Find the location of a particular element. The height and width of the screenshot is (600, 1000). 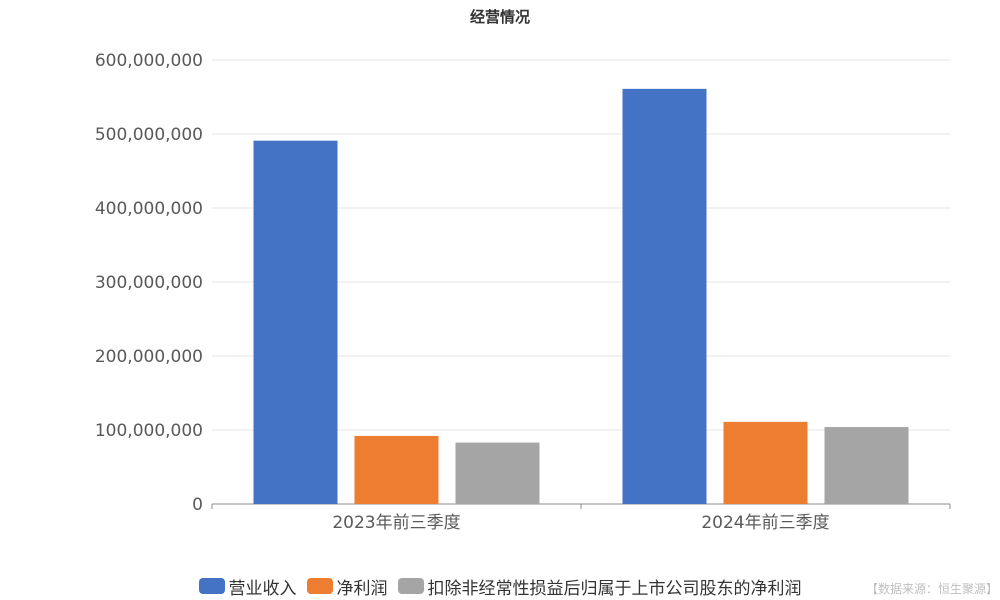

legend-item: 扣除非经常性损益后归属于上市公司股东的净利润 is located at coordinates (599, 586).